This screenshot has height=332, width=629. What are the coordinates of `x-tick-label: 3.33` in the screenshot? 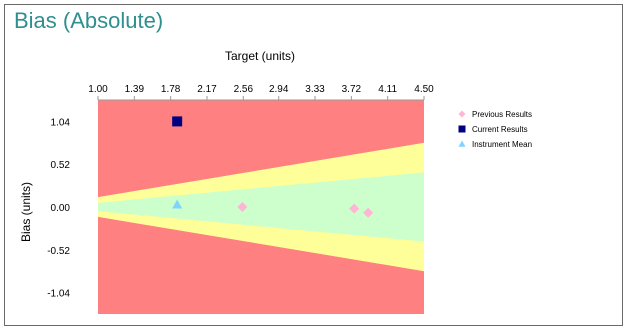 It's located at (315, 89).